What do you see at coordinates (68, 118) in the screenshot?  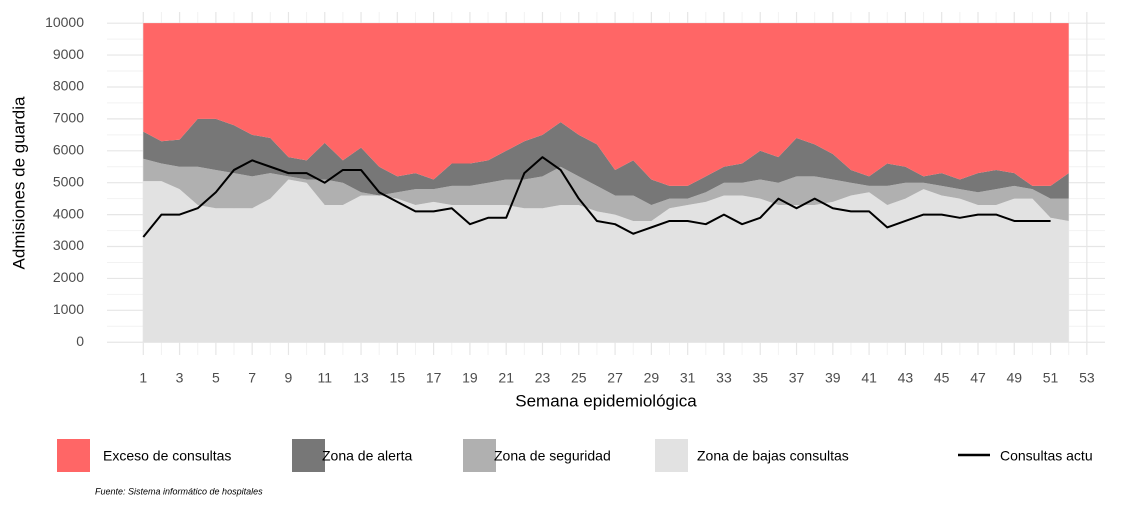 I see `y-tick-label: 7000` at bounding box center [68, 118].